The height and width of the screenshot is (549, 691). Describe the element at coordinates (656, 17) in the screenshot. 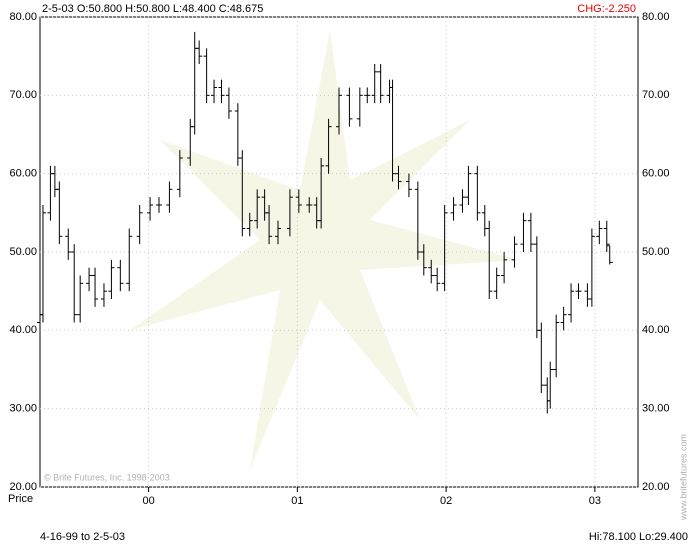

I see `y2-tick-label: 80.00` at that location.